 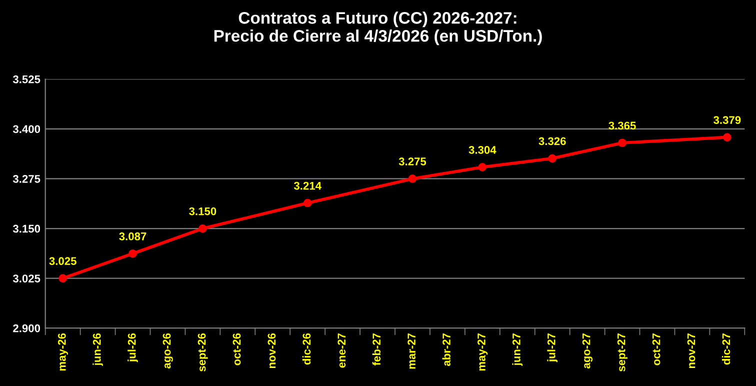 What do you see at coordinates (97, 349) in the screenshot?
I see `x-tick-label: jun-26` at bounding box center [97, 349].